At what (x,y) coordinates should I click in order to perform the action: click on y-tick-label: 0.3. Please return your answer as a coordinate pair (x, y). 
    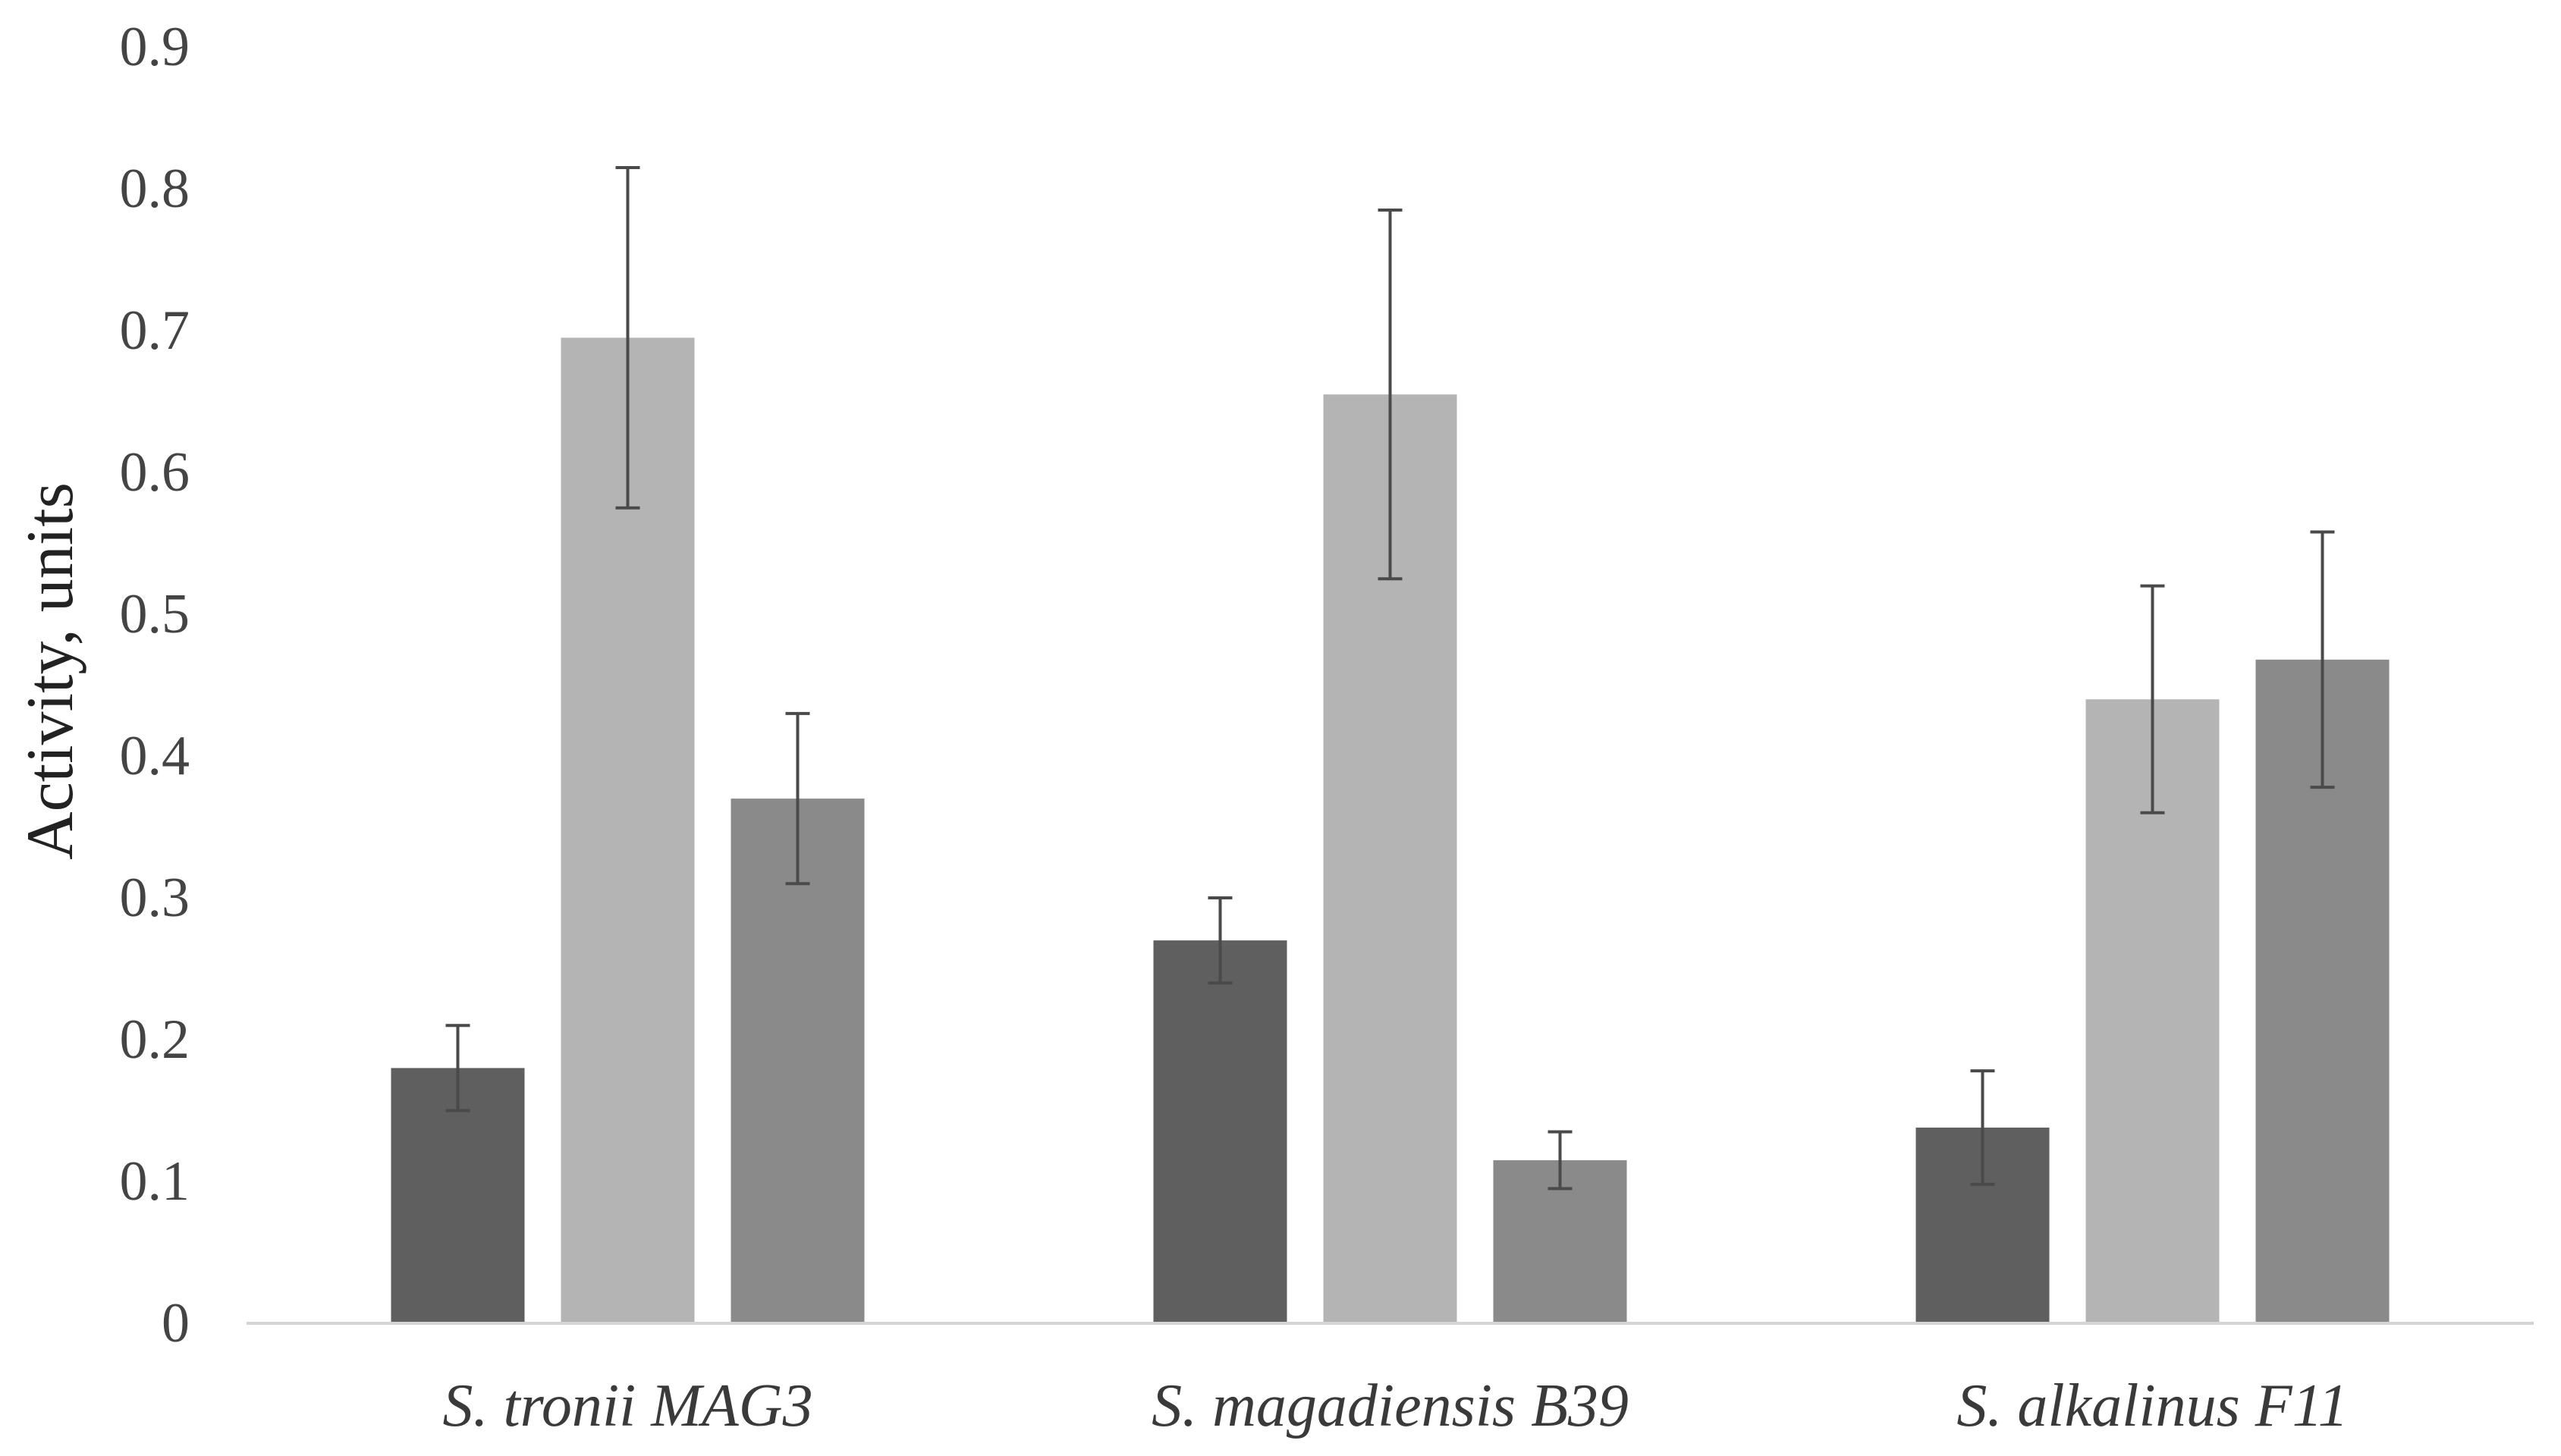
    Looking at the image, I should click on (155, 898).